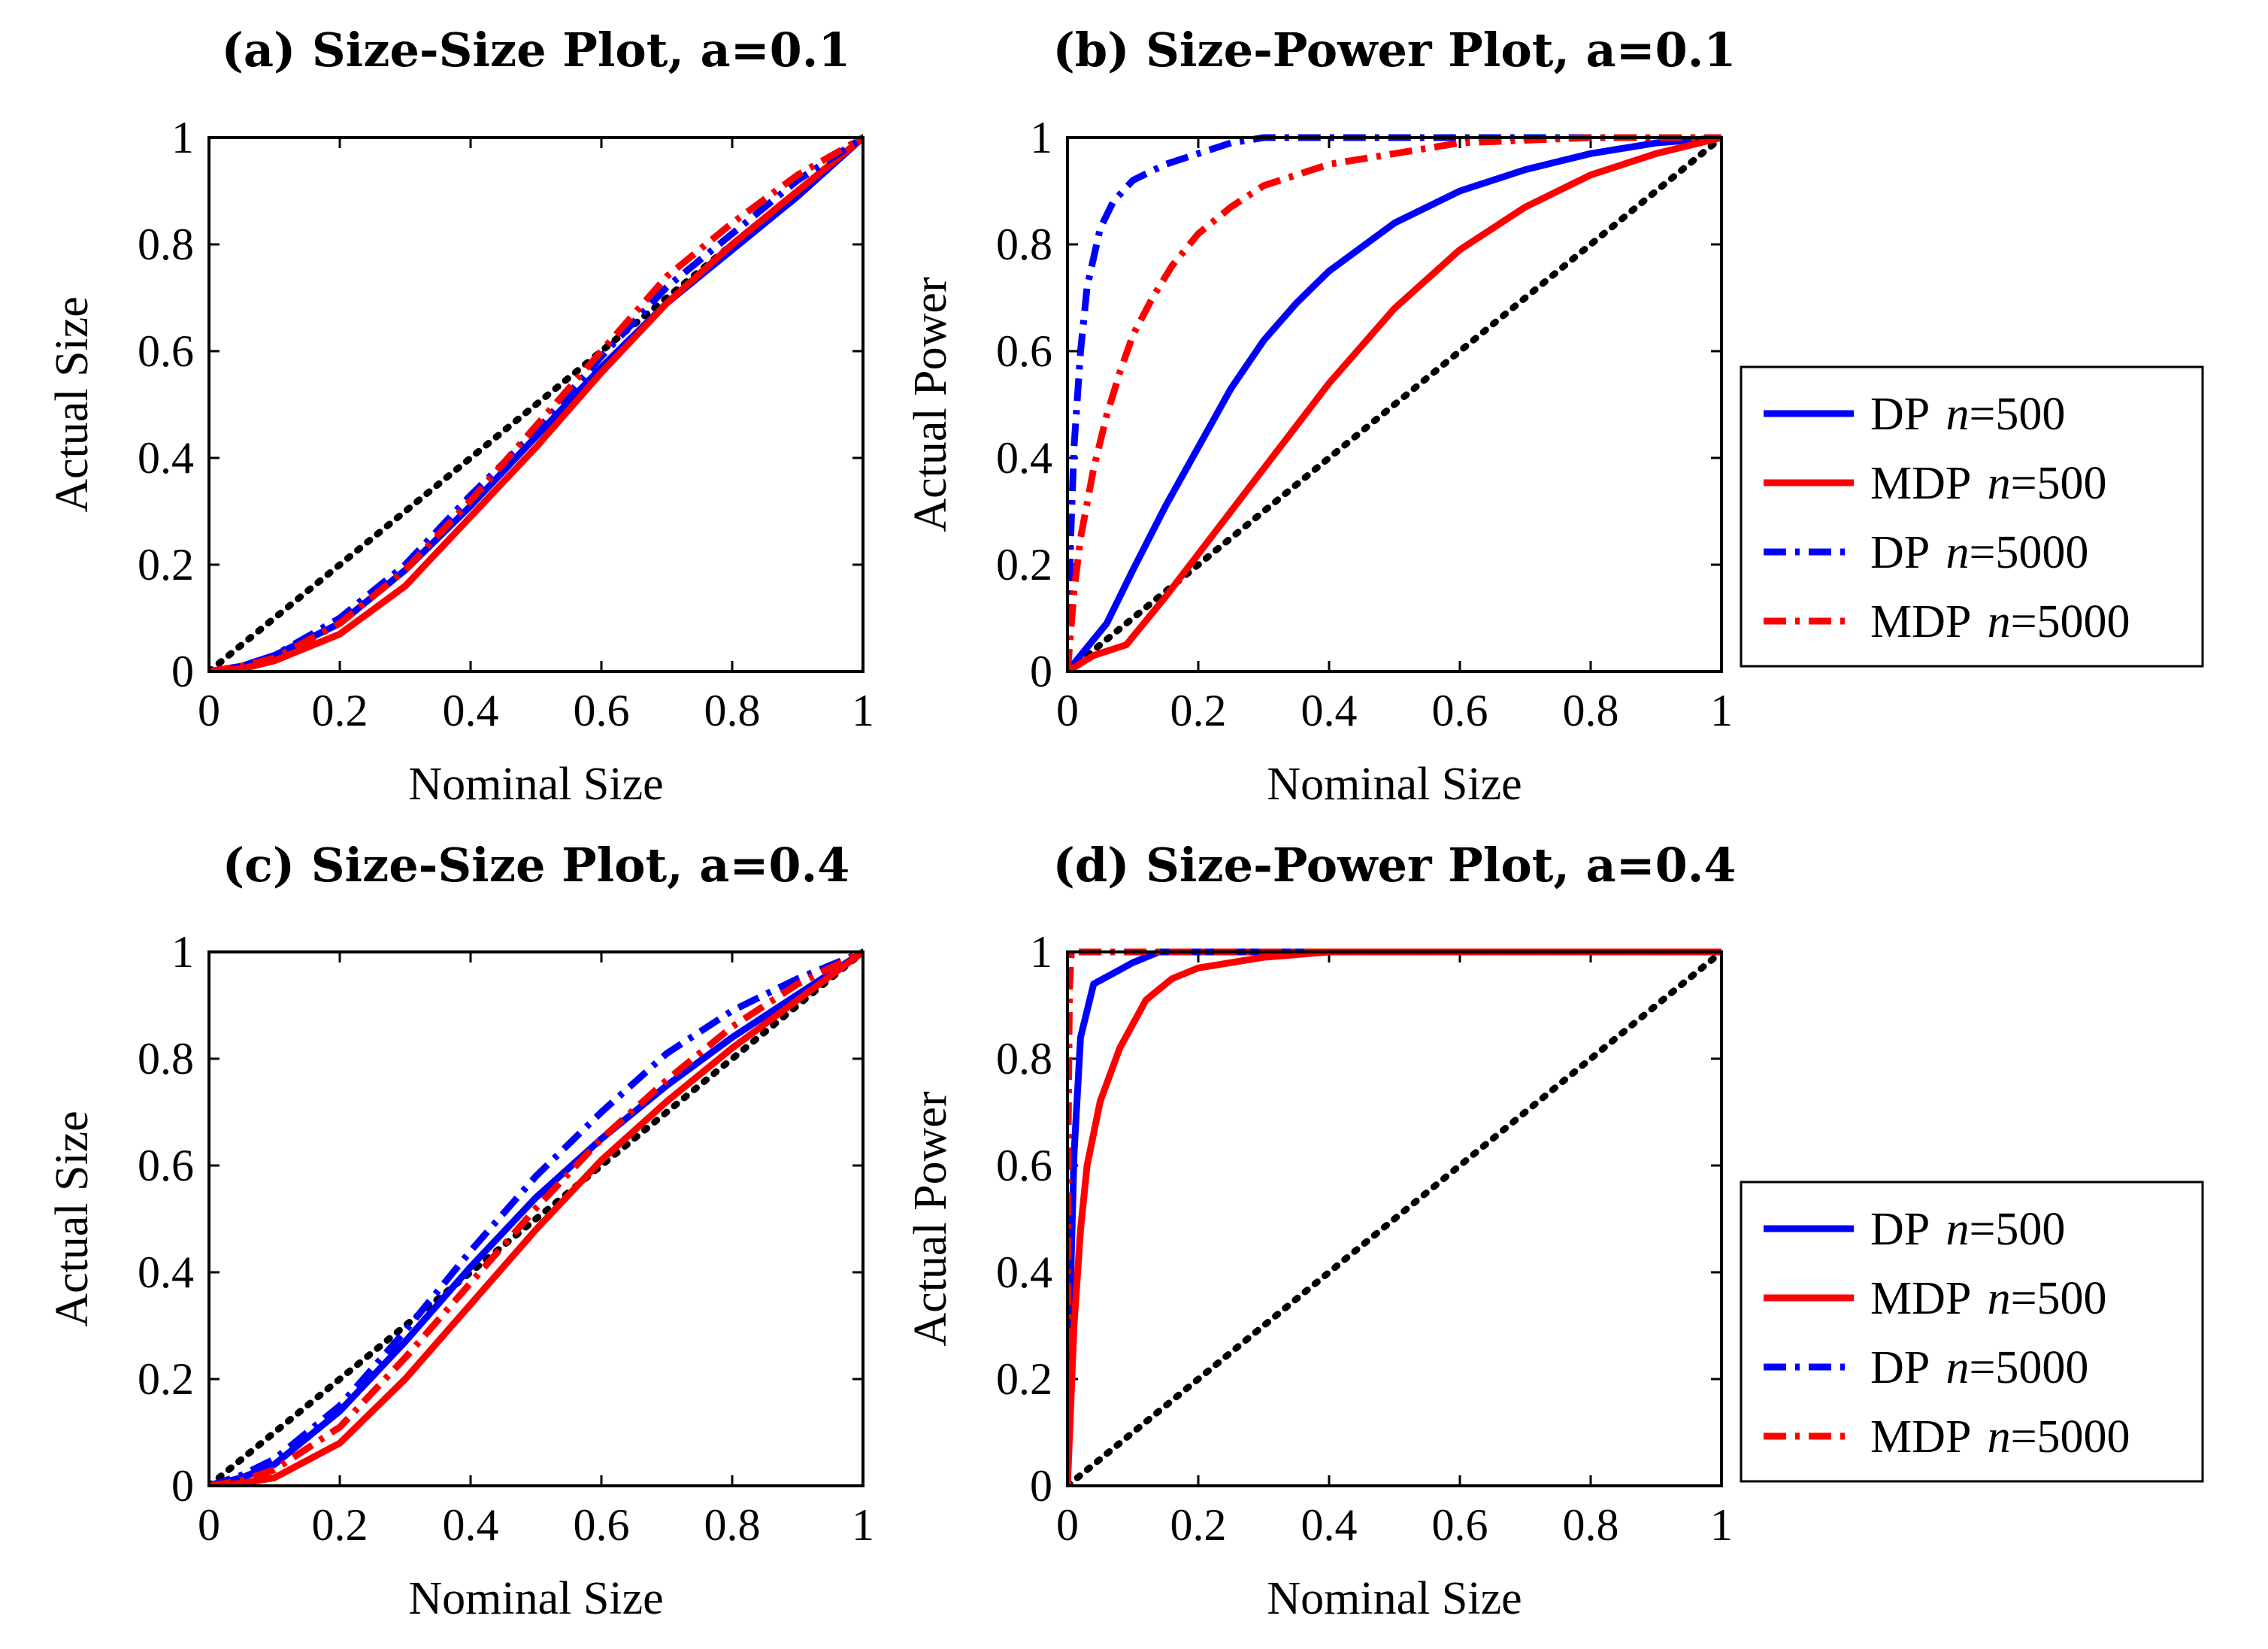 The height and width of the screenshot is (1649, 2268). I want to click on chart-title: (a) Size-Size Plot, a=0.1, so click(535, 50).